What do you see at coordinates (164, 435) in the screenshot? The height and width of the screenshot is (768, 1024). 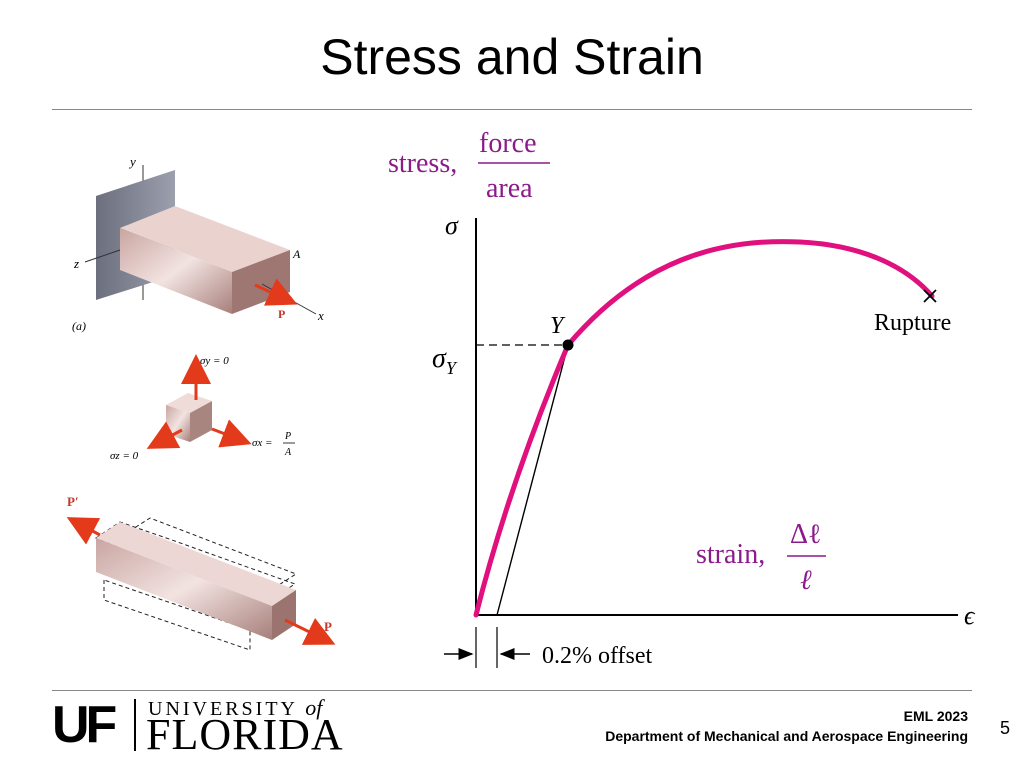 I see `sigma-z-arrow` at bounding box center [164, 435].